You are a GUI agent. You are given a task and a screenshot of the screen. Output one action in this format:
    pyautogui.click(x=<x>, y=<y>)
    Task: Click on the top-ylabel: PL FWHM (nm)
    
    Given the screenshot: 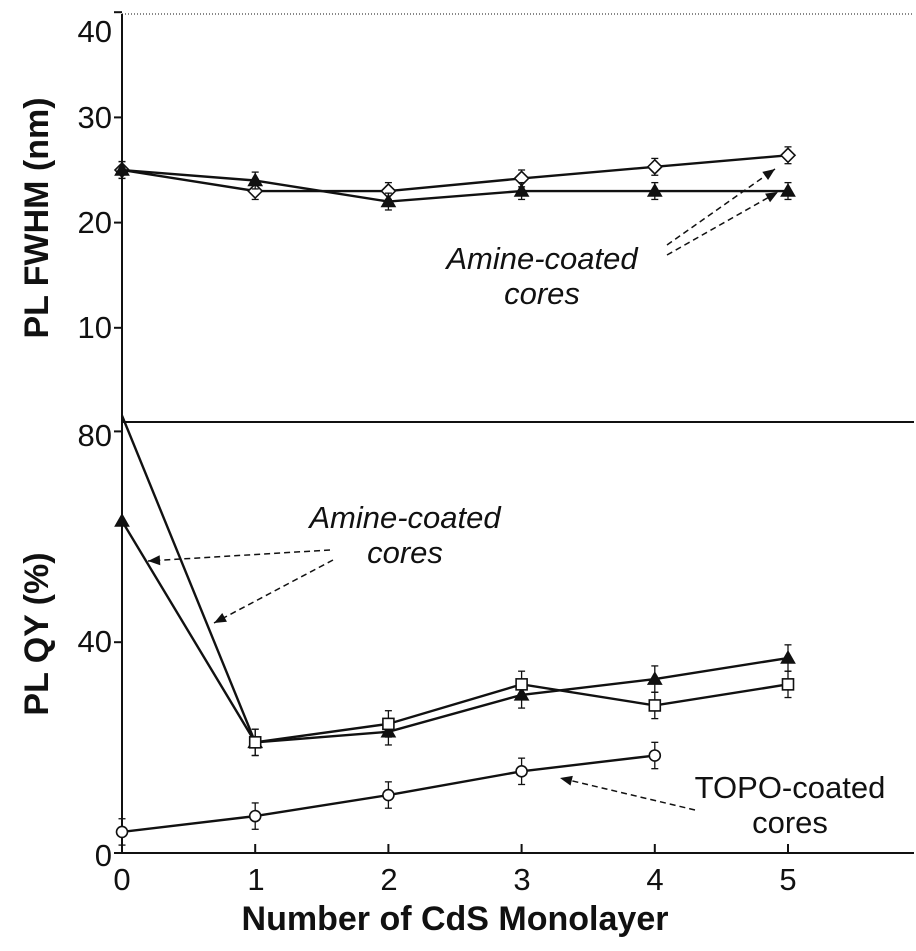 What is the action you would take?
    pyautogui.click(x=37, y=217)
    